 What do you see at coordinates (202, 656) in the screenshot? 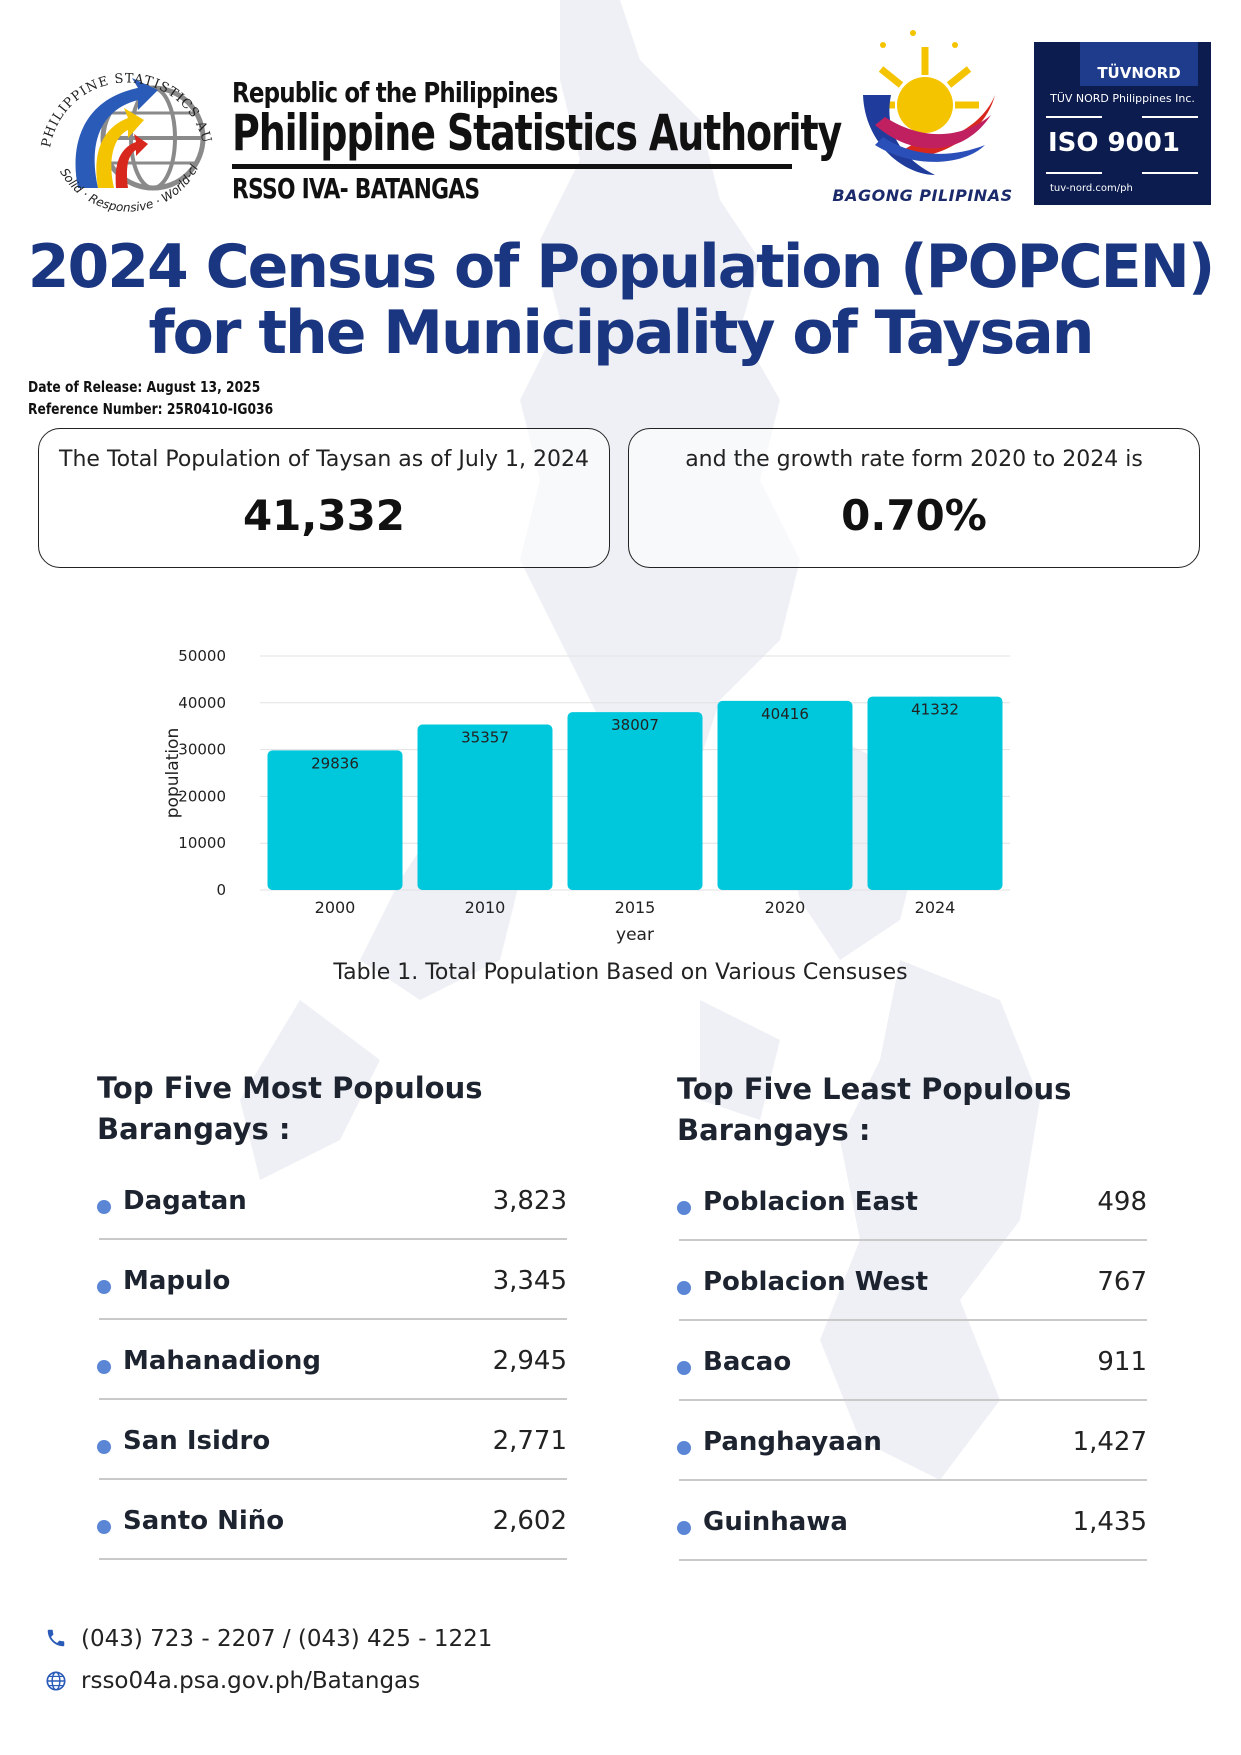
I see `y-tick-label: 50000` at bounding box center [202, 656].